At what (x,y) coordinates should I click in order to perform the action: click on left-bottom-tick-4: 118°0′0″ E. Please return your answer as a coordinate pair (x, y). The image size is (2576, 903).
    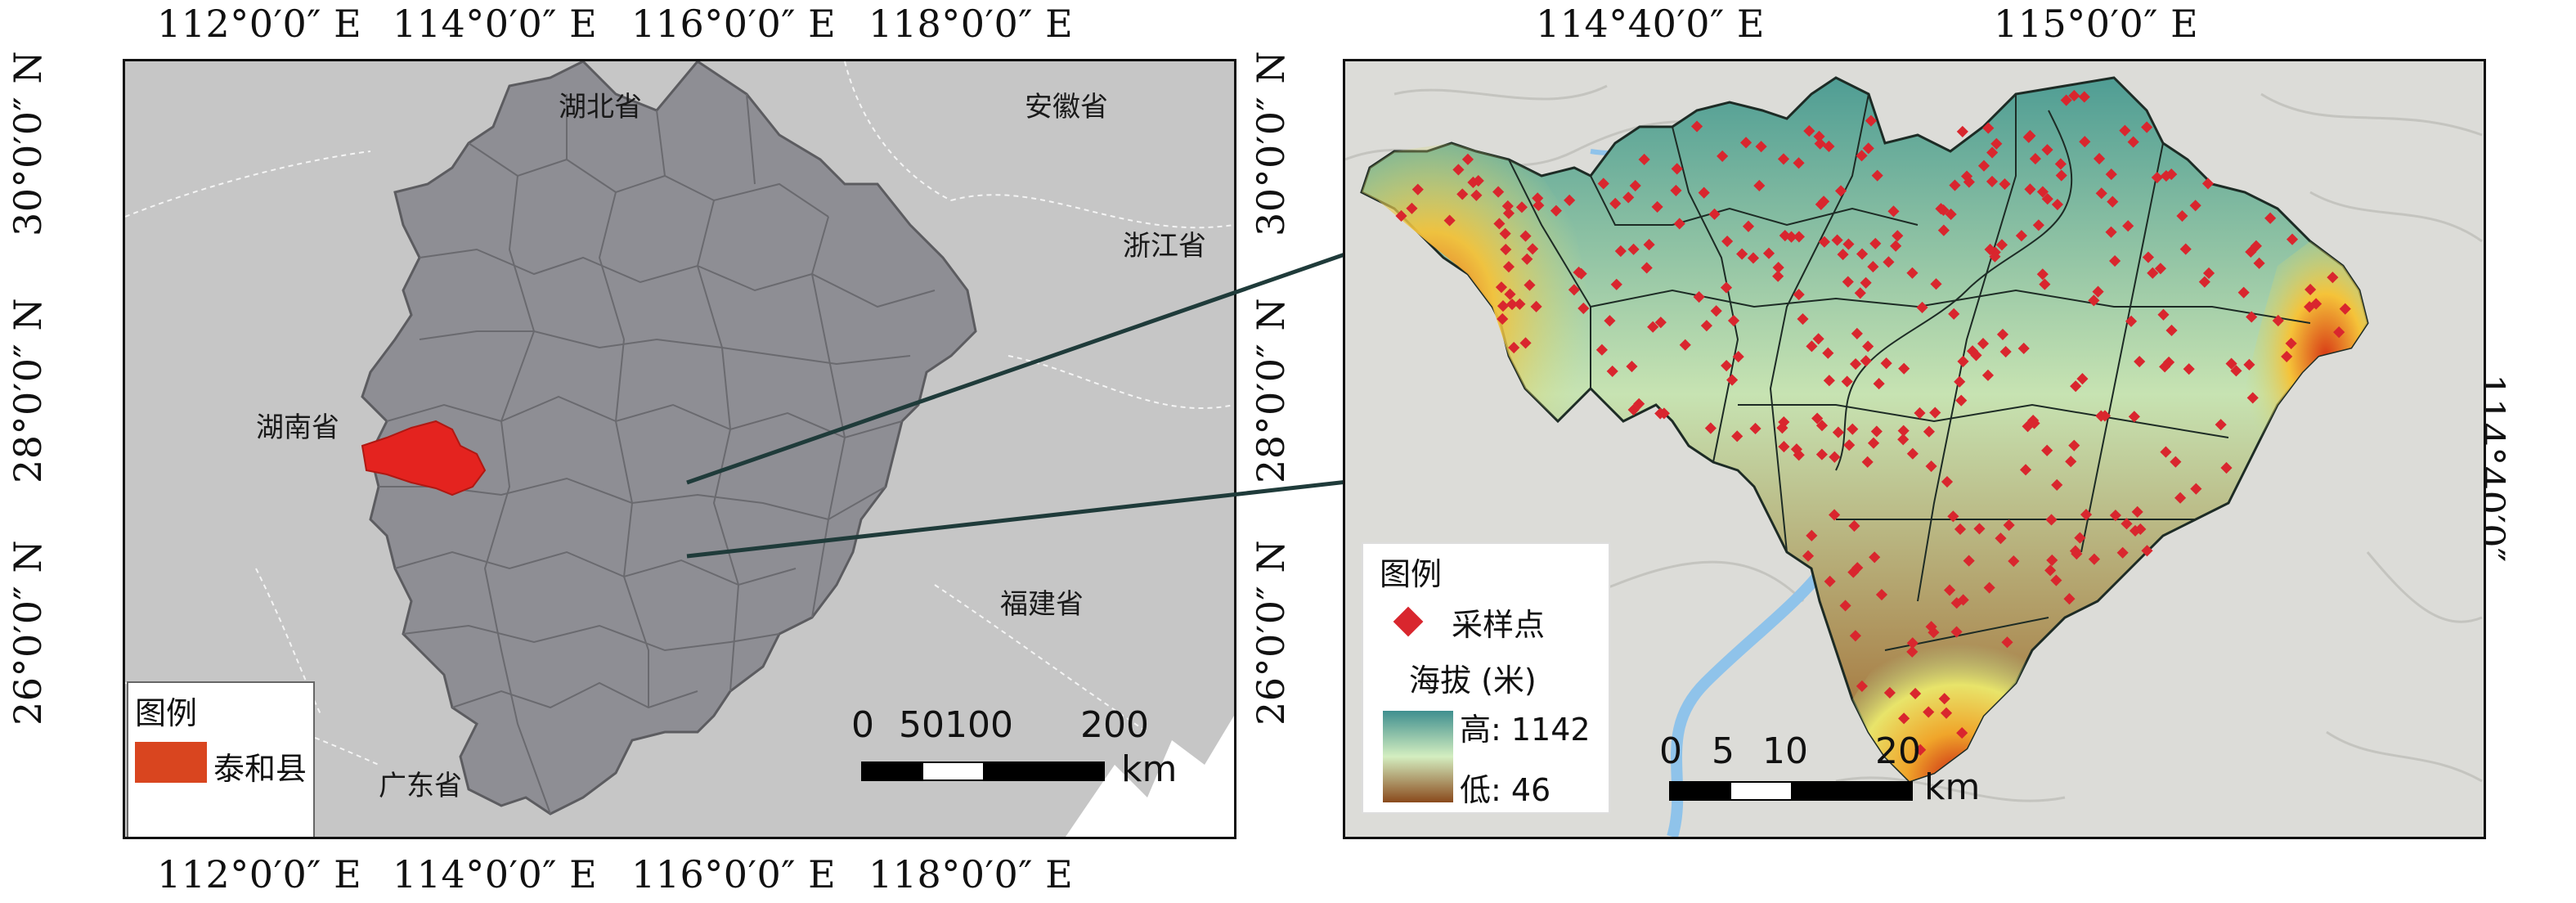
    Looking at the image, I should click on (971, 874).